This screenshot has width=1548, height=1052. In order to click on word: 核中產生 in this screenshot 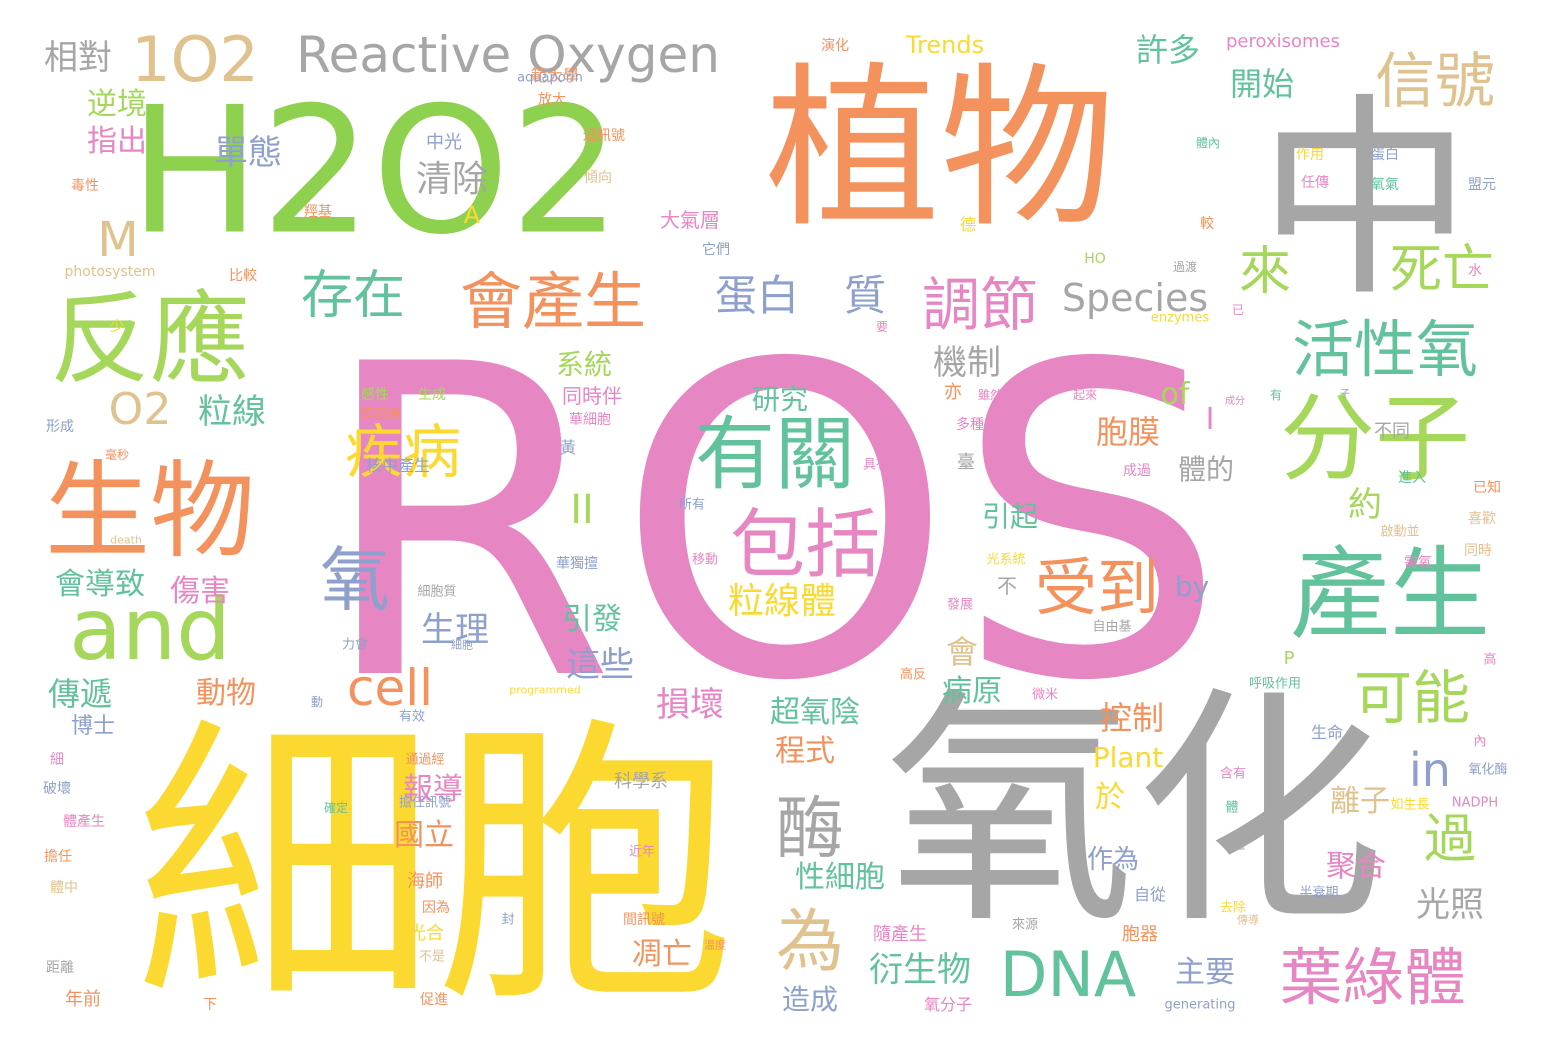, I will do `click(398, 465)`.